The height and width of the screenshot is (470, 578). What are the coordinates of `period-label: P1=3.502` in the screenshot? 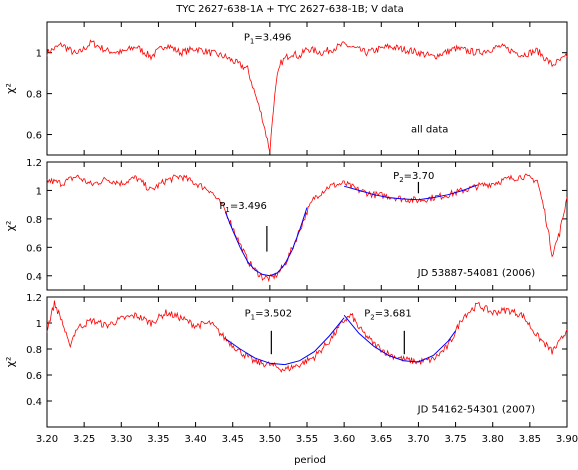 It's located at (269, 315).